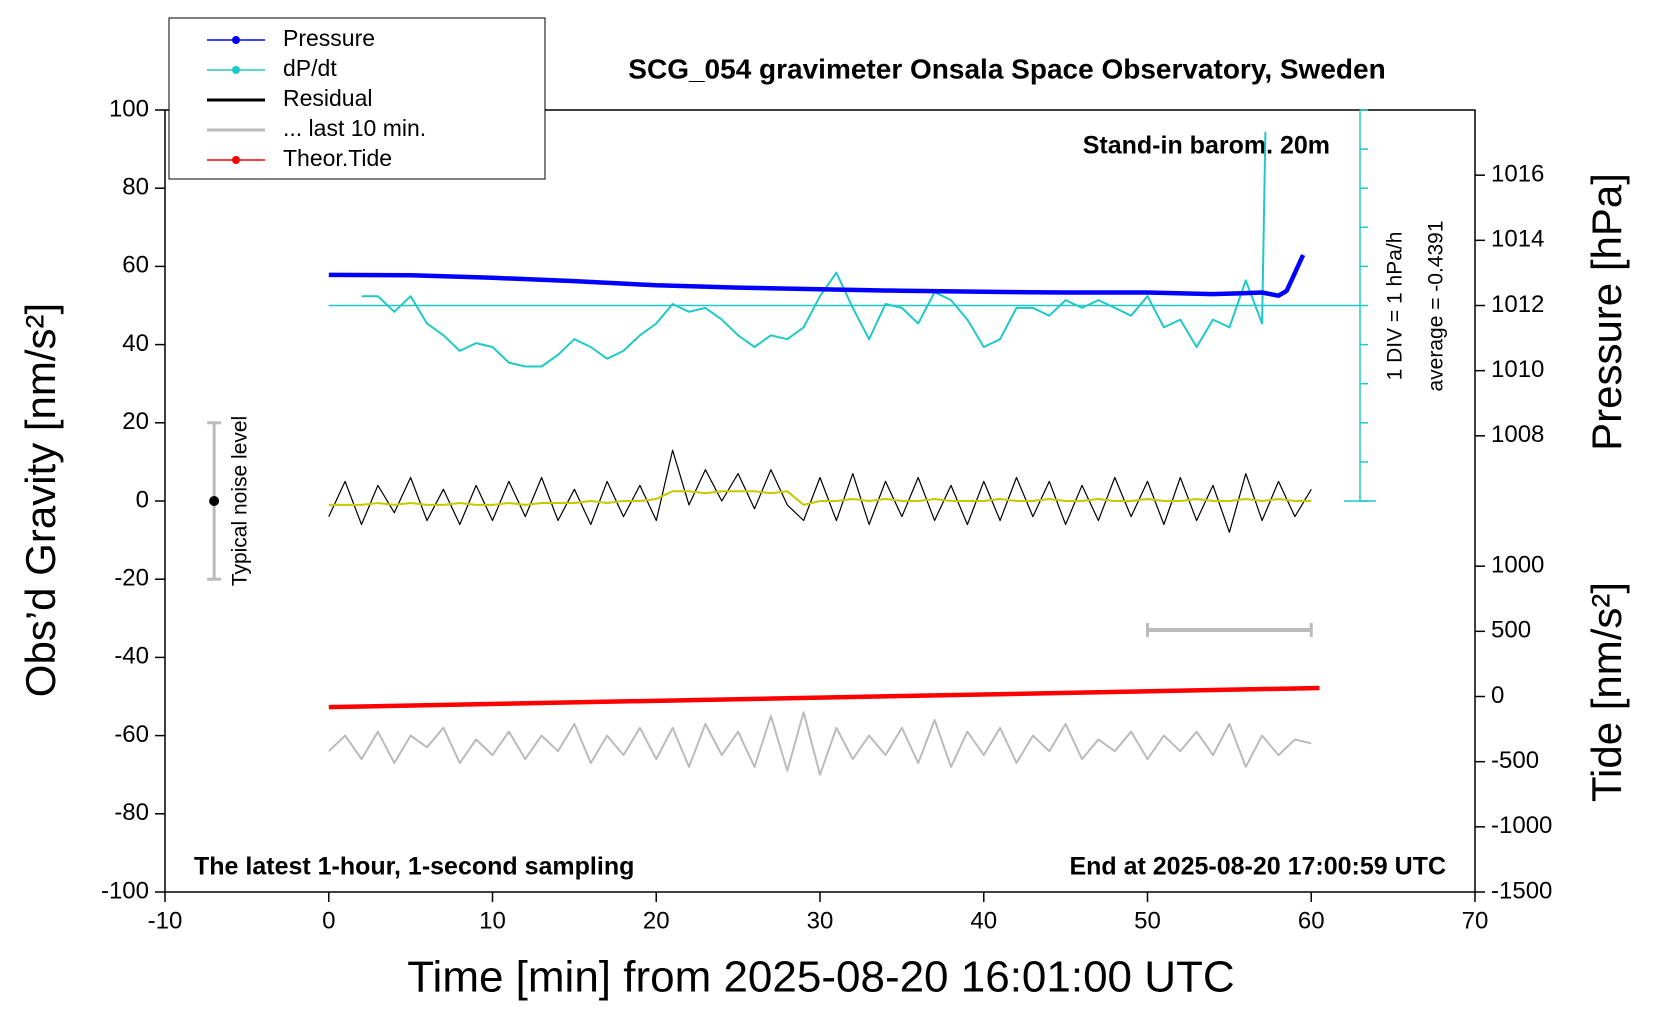  What do you see at coordinates (820, 920) in the screenshot?
I see `x-tick-label: 30` at bounding box center [820, 920].